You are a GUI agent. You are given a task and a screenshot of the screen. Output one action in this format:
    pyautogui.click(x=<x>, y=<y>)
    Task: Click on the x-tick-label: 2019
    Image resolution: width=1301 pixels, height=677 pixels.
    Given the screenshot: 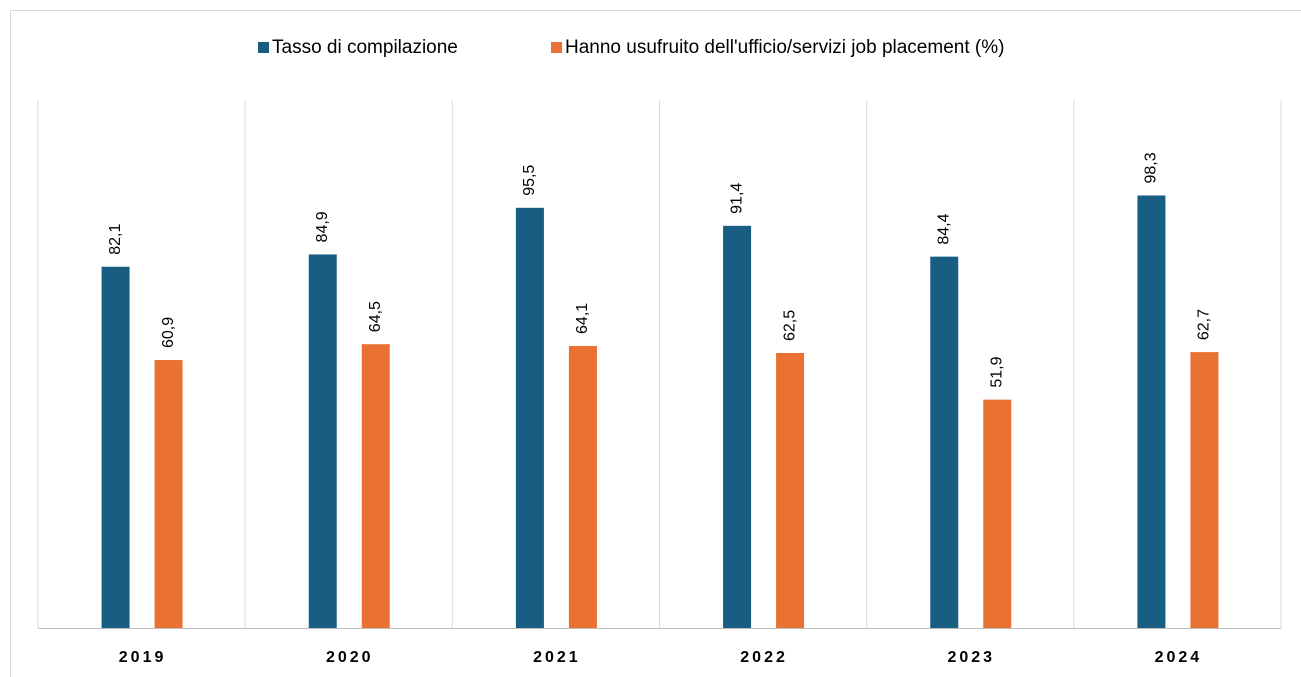 What is the action you would take?
    pyautogui.click(x=143, y=657)
    